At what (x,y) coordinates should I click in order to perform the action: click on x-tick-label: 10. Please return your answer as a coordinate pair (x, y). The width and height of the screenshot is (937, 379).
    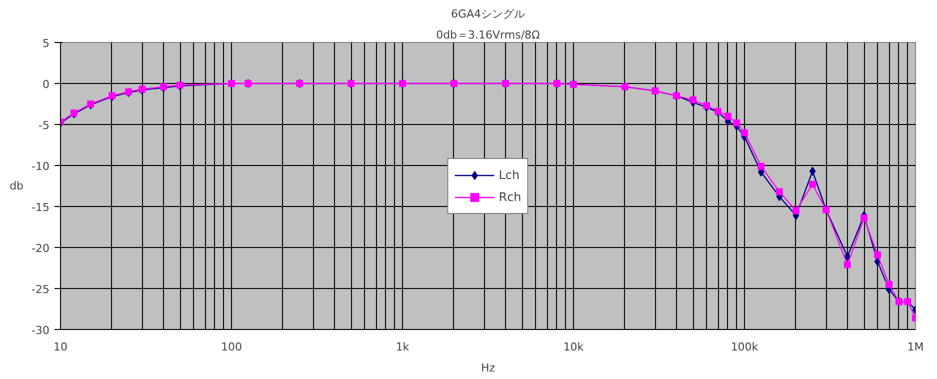
    Looking at the image, I should click on (61, 347).